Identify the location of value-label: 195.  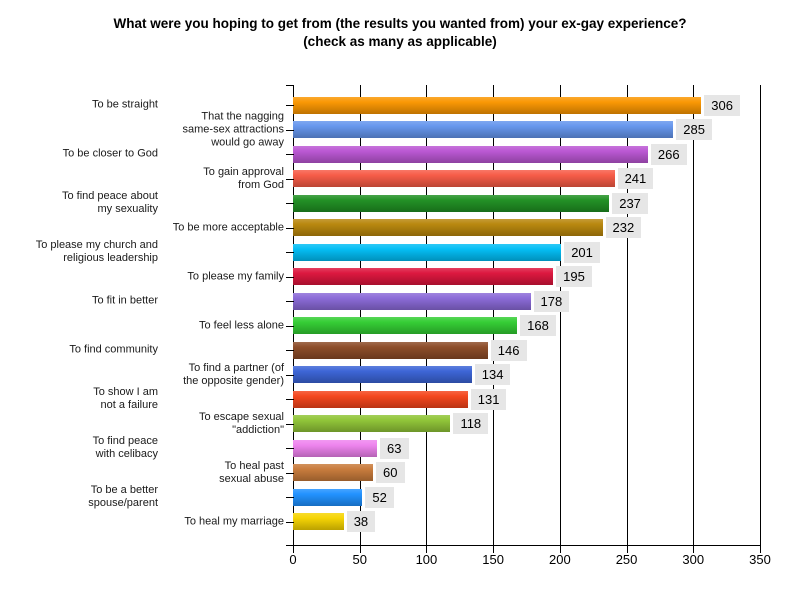
(574, 277).